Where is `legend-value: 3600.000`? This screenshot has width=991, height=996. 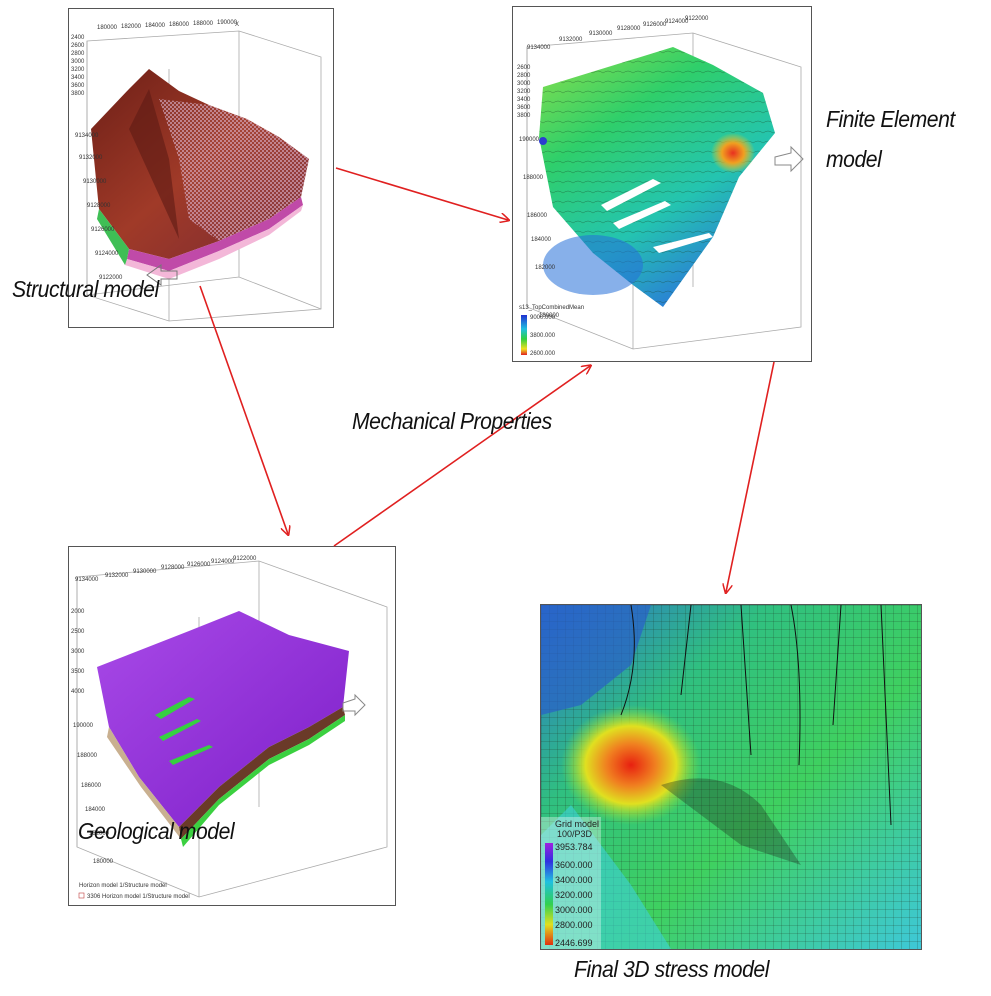
legend-value: 3600.000 is located at coordinates (574, 865).